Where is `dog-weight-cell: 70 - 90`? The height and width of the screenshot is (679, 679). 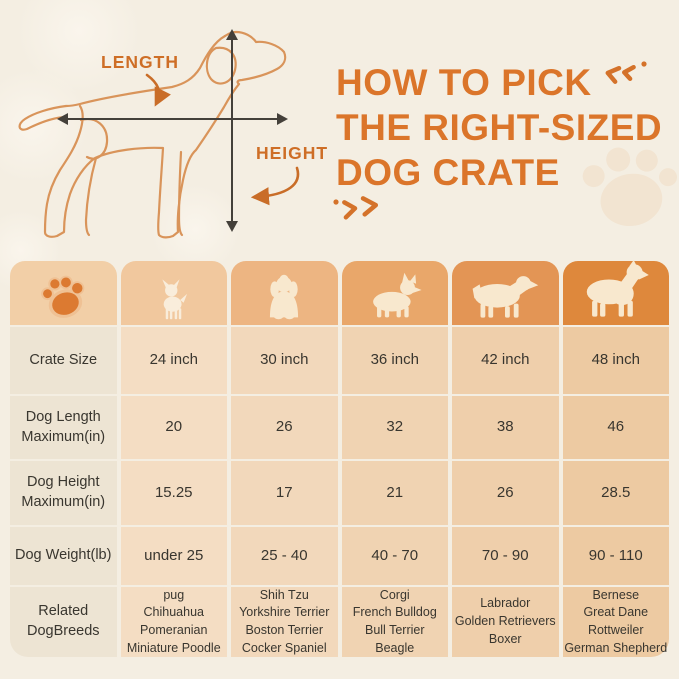
dog-weight-cell: 70 - 90 is located at coordinates (505, 556).